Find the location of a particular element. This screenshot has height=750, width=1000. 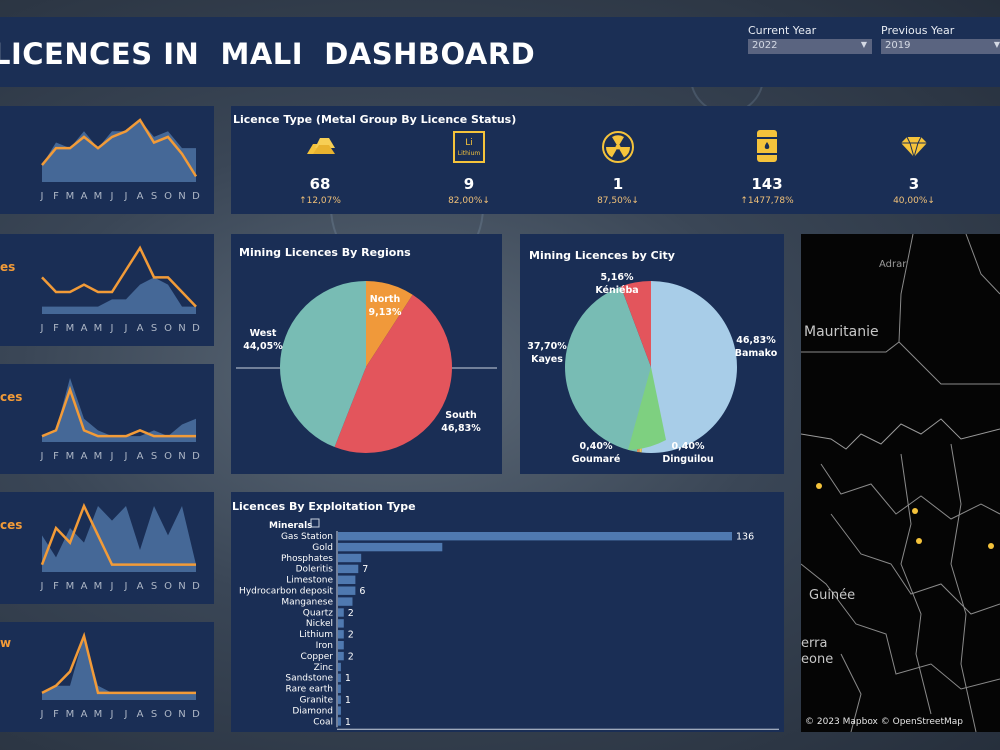

bar-category-label: Iron is located at coordinates (324, 646).